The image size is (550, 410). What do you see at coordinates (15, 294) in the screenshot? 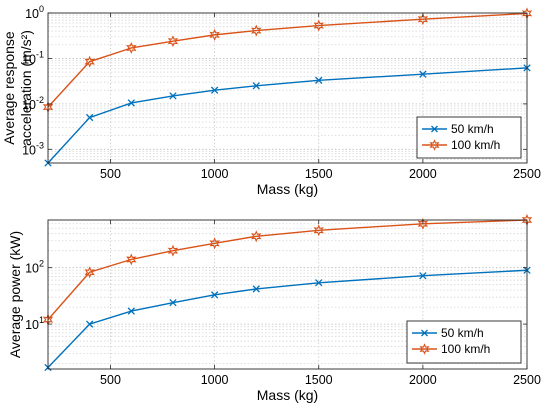
I see `y-axis-label: Average power (kW)` at bounding box center [15, 294].